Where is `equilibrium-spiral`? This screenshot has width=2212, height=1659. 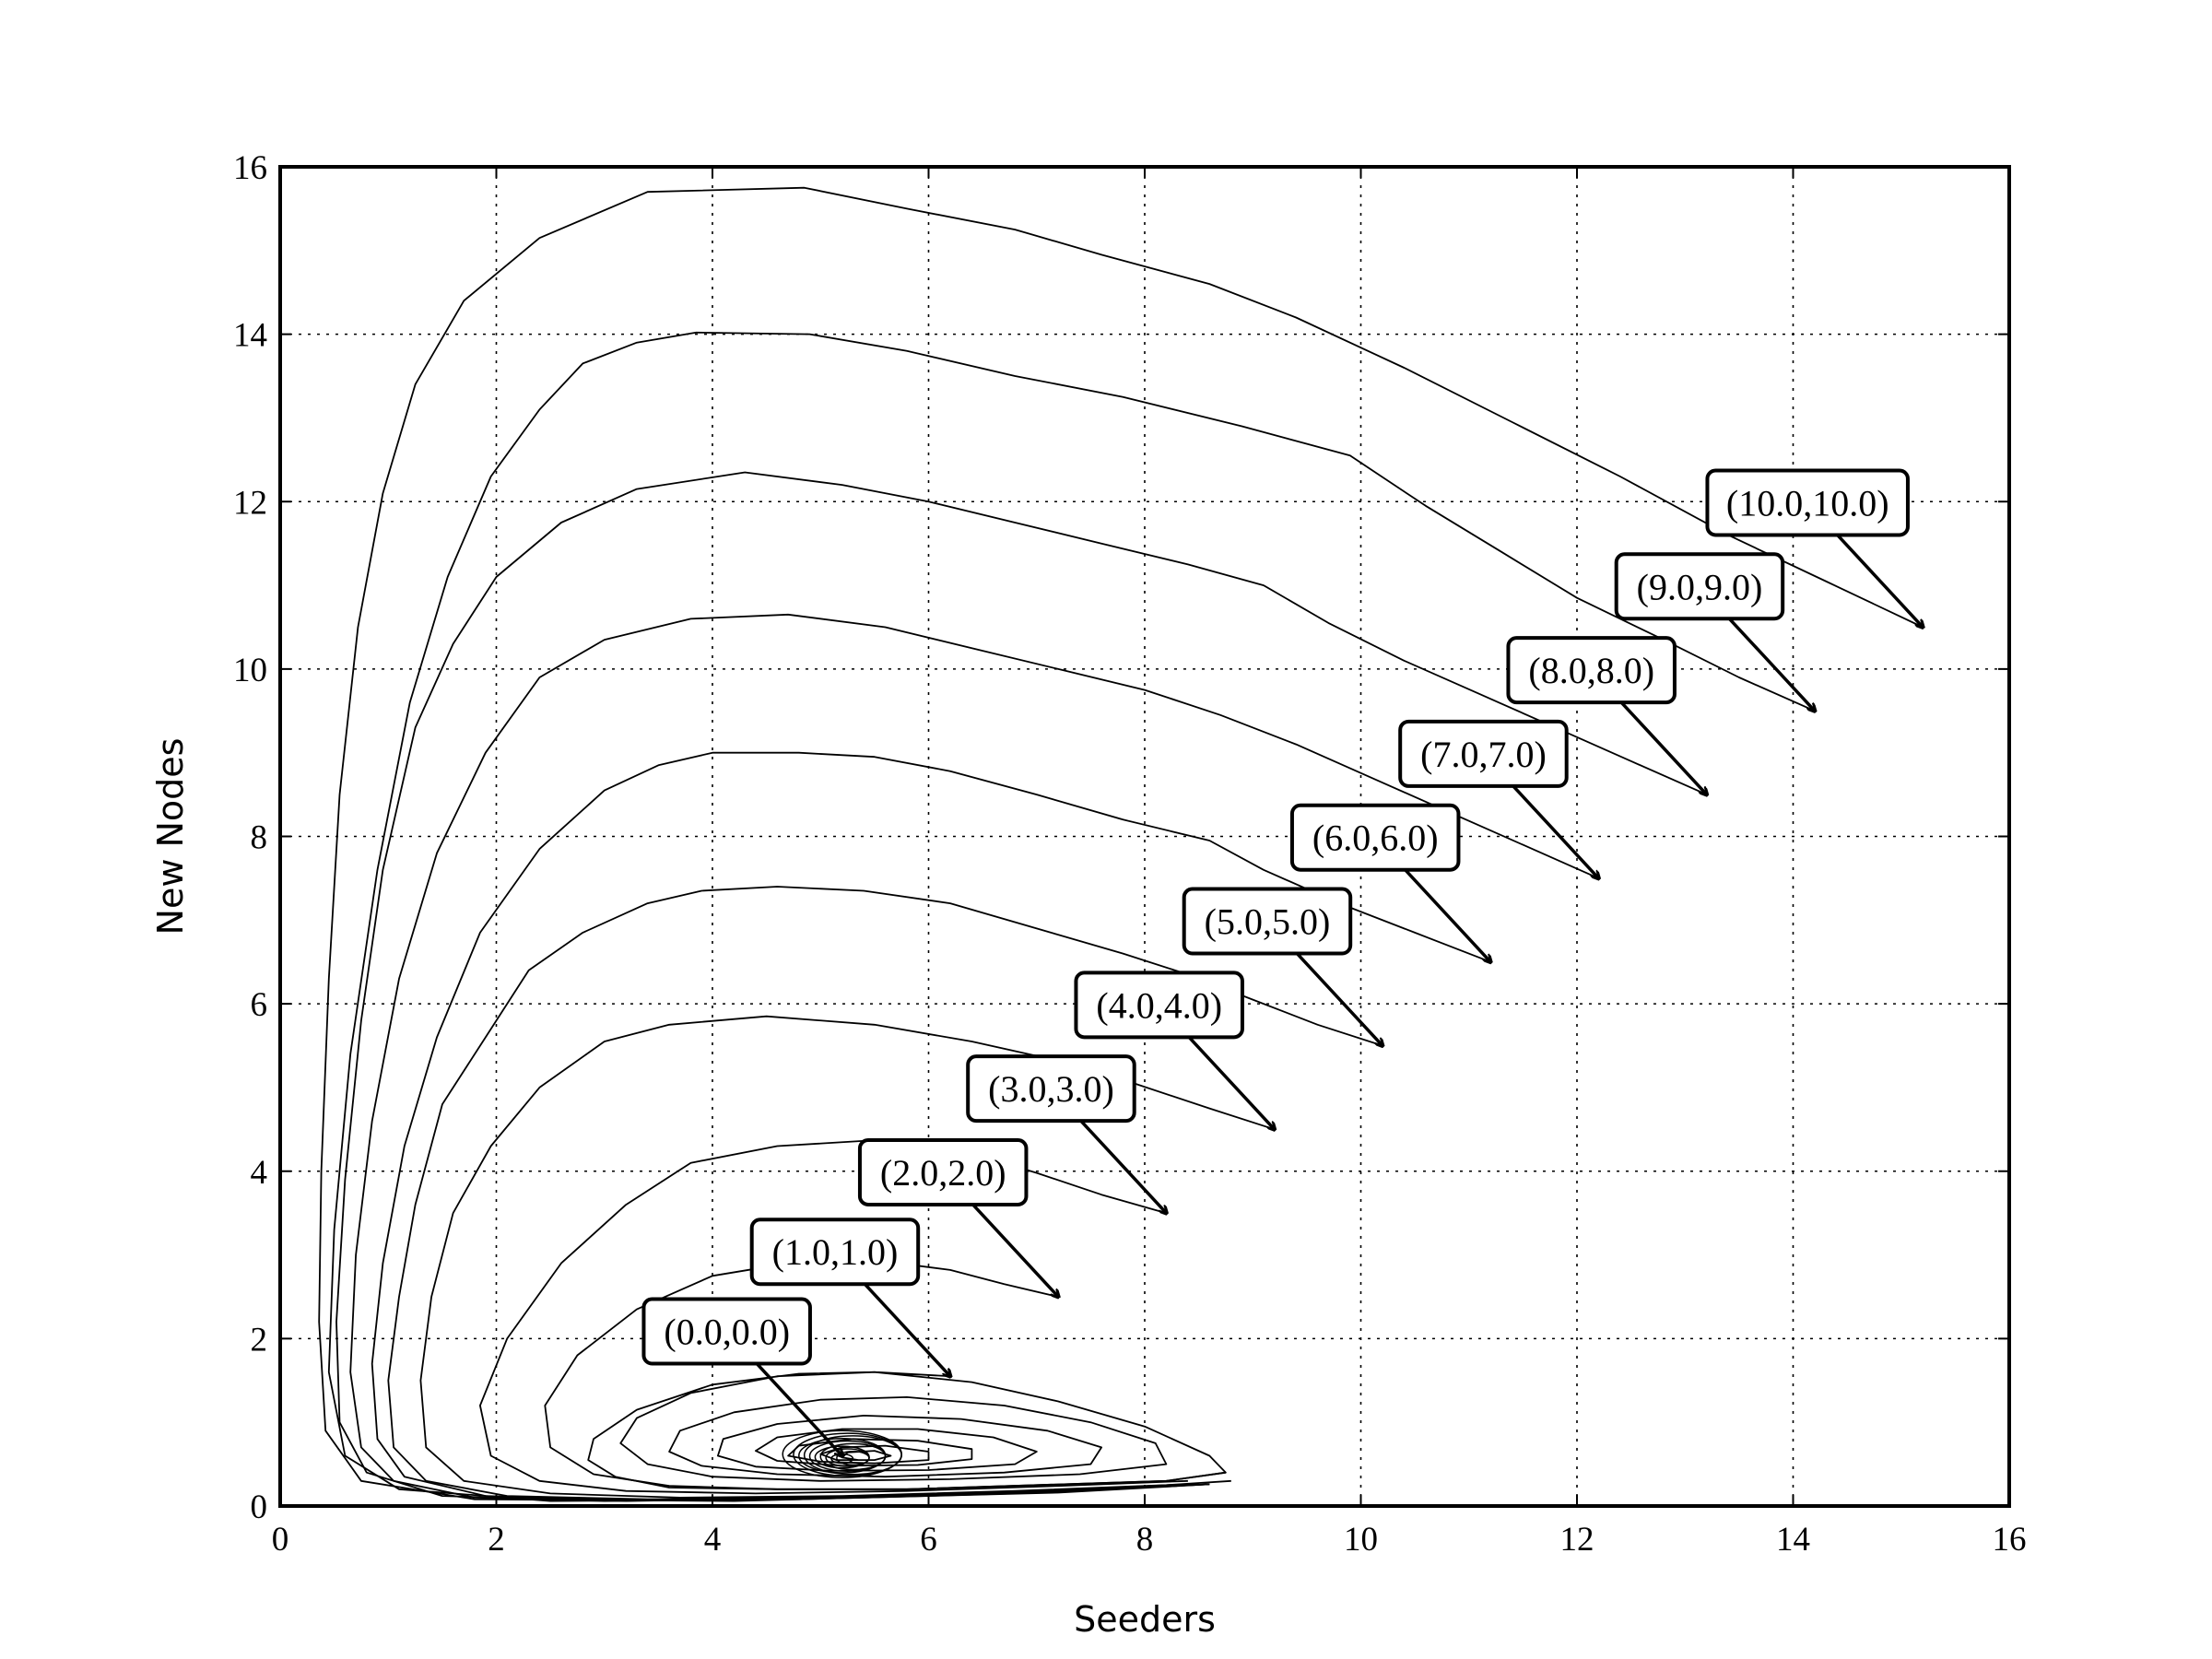 equilibrium-spiral is located at coordinates (842, 1454).